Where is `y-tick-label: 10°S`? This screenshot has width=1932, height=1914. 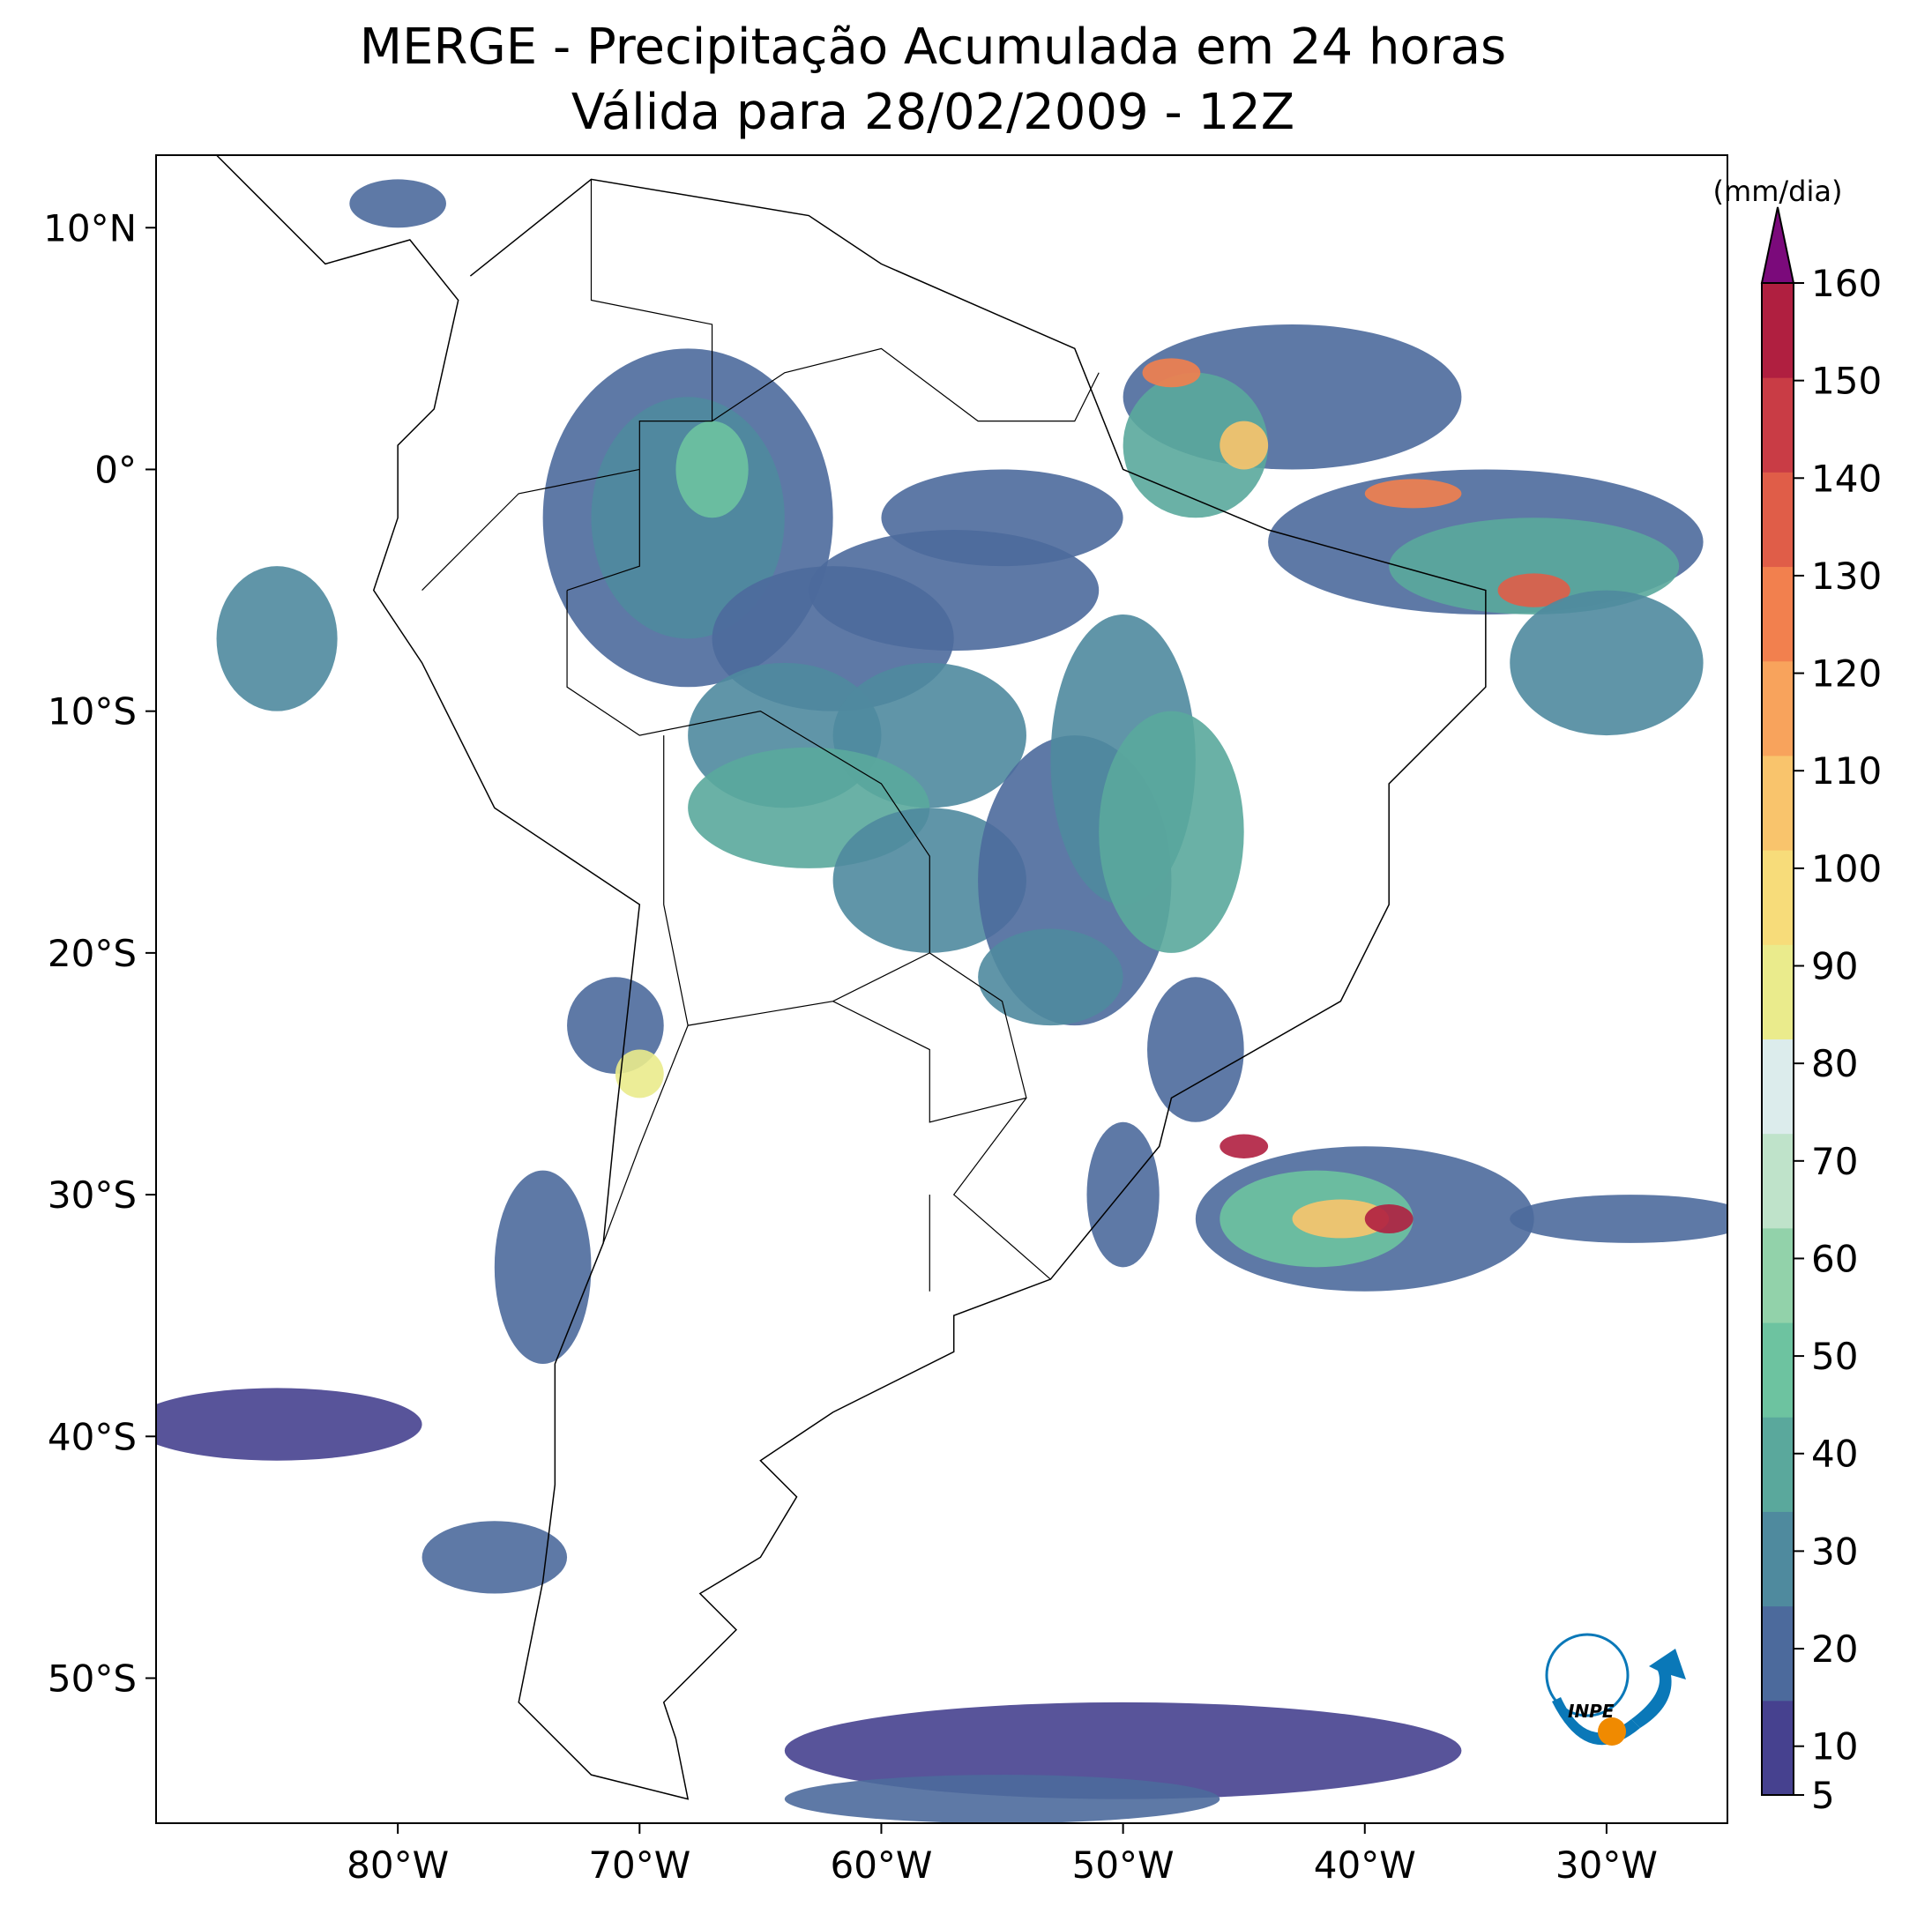
y-tick-label: 10°S is located at coordinates (92, 712).